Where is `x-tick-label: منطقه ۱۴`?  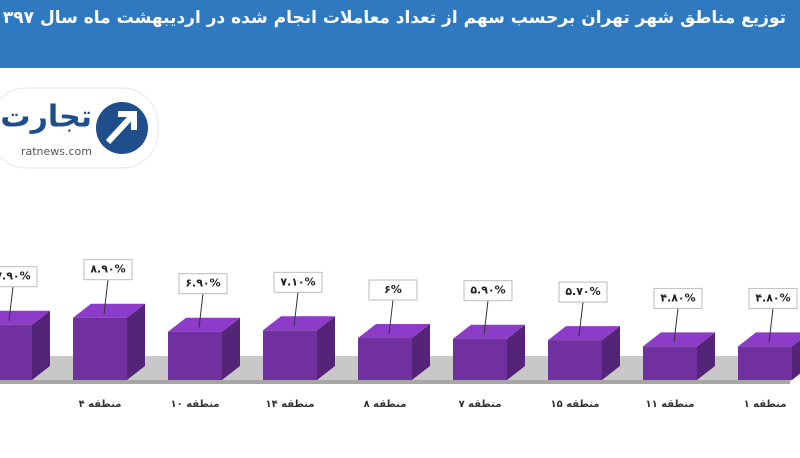 x-tick-label: منطقه ۱۴ is located at coordinates (290, 404).